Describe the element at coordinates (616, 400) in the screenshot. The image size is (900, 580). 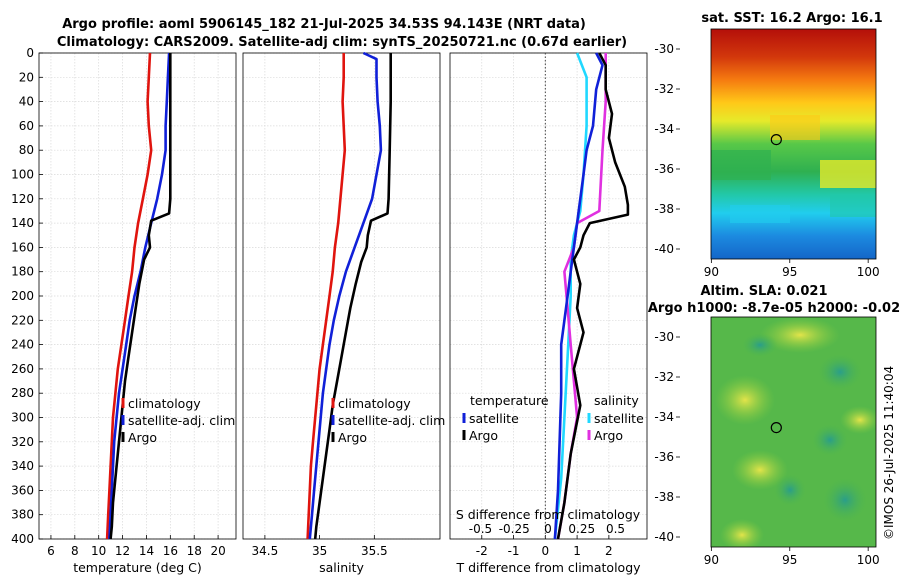
I see `legend-s-title: salinity` at that location.